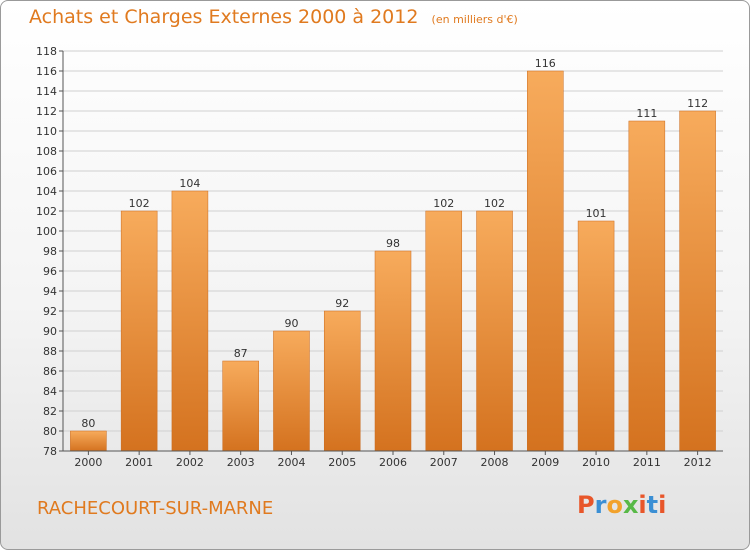  Describe the element at coordinates (342, 462) in the screenshot. I see `x-tick-label: 2005` at that location.